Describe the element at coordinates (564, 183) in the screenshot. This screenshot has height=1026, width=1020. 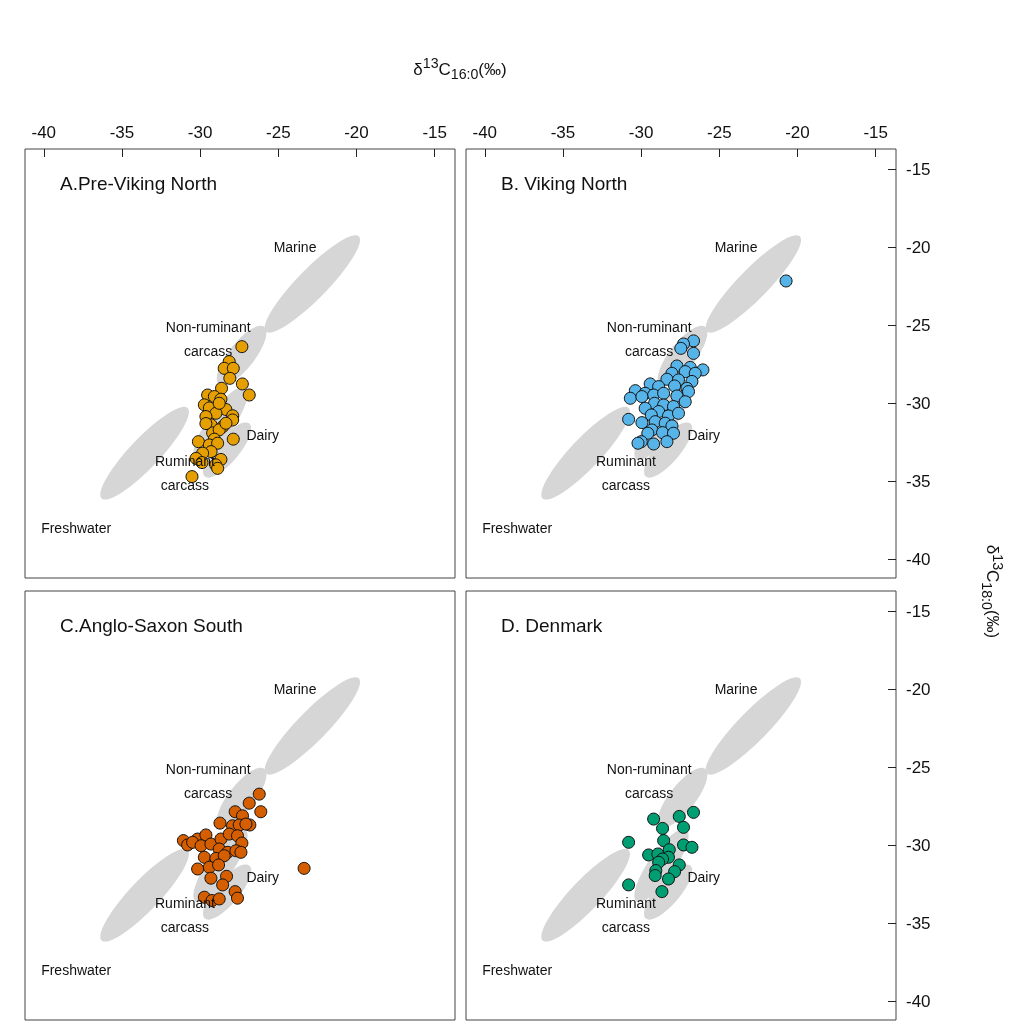
I see `text: B. Viking North` at that location.